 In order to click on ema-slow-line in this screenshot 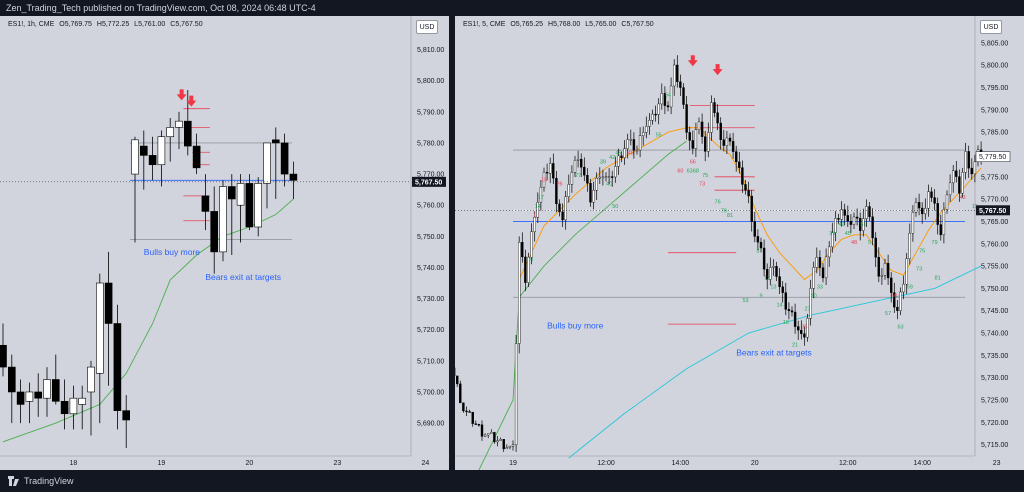, I will do `click(582, 305)`.